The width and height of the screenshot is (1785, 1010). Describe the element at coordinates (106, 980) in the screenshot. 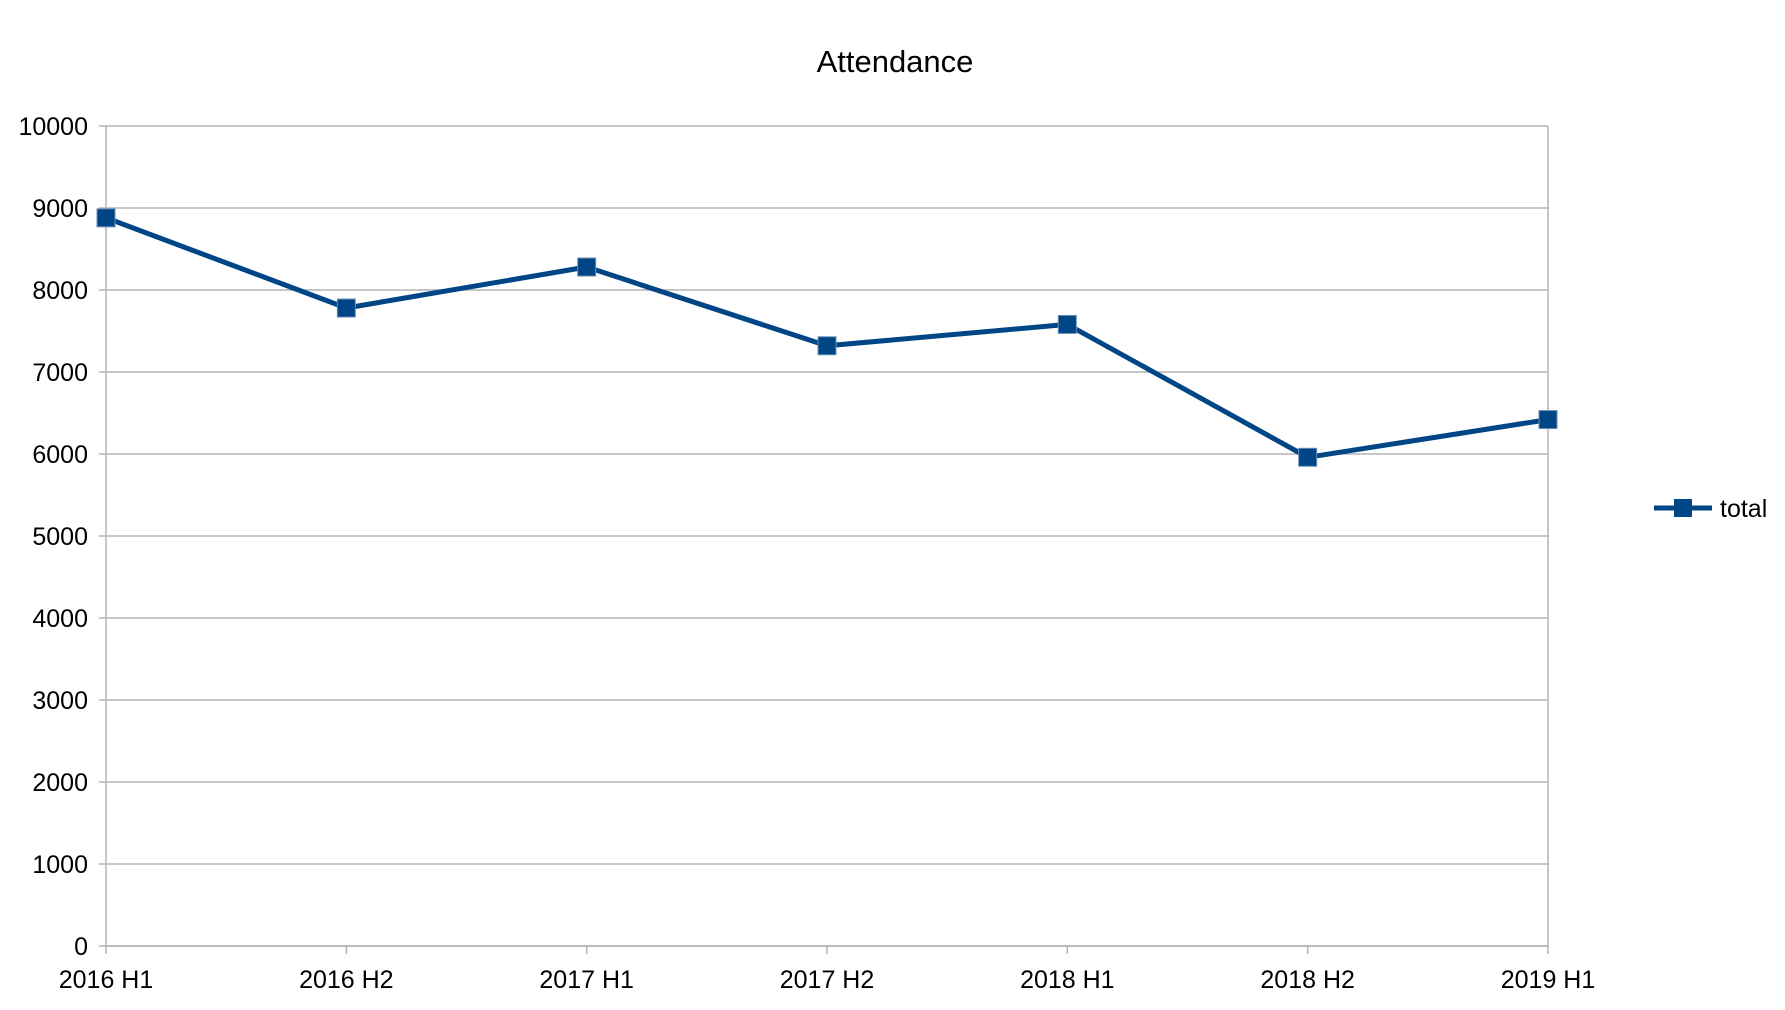

I see `x-tick-label: 2016 H1` at that location.